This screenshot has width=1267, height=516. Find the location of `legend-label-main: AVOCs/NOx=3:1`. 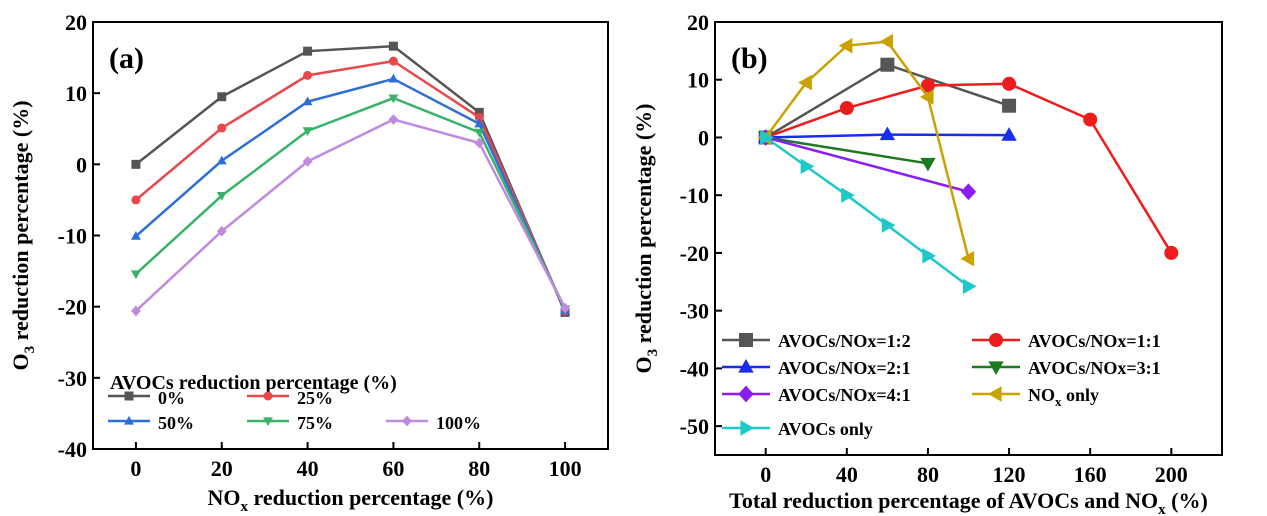

legend-label-main: AVOCs/NOx=3:1 is located at coordinates (1094, 368).